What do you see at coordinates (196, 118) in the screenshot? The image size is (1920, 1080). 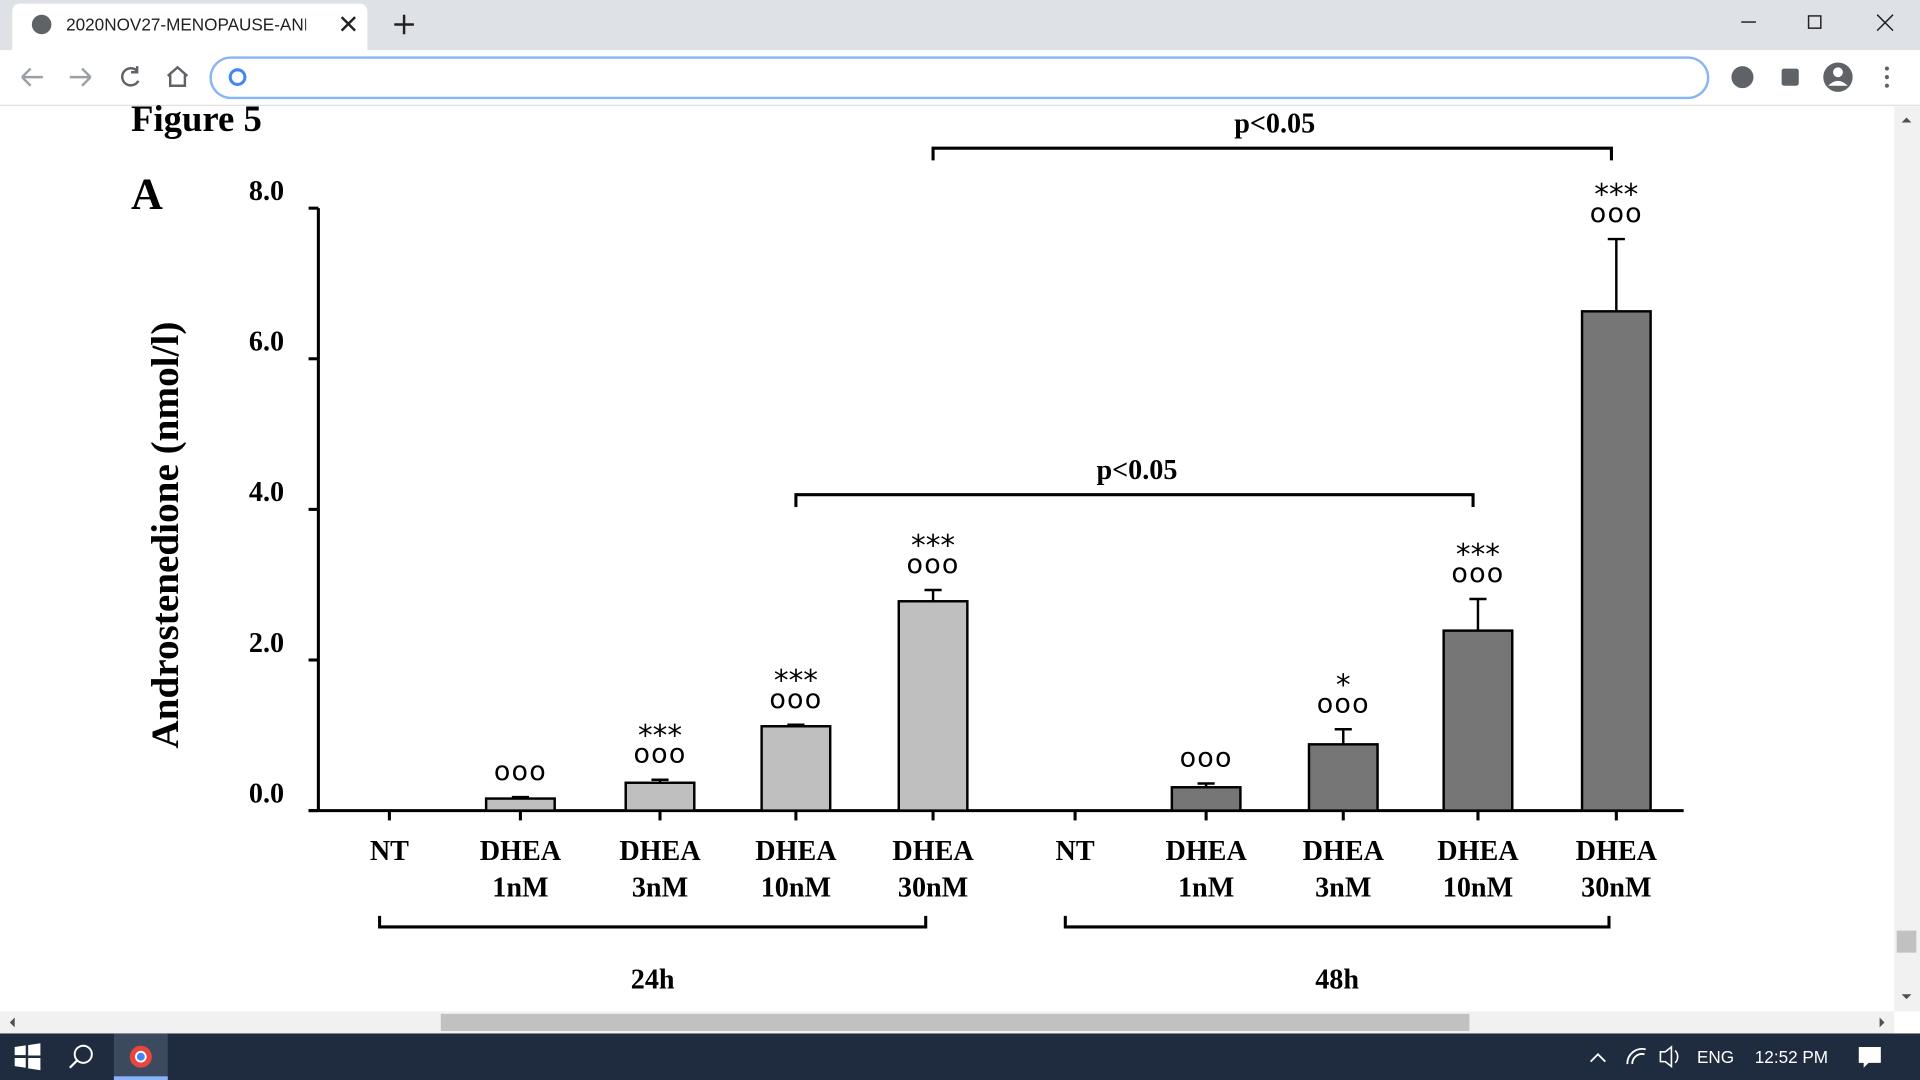 I see `figure-title: Figure 5` at bounding box center [196, 118].